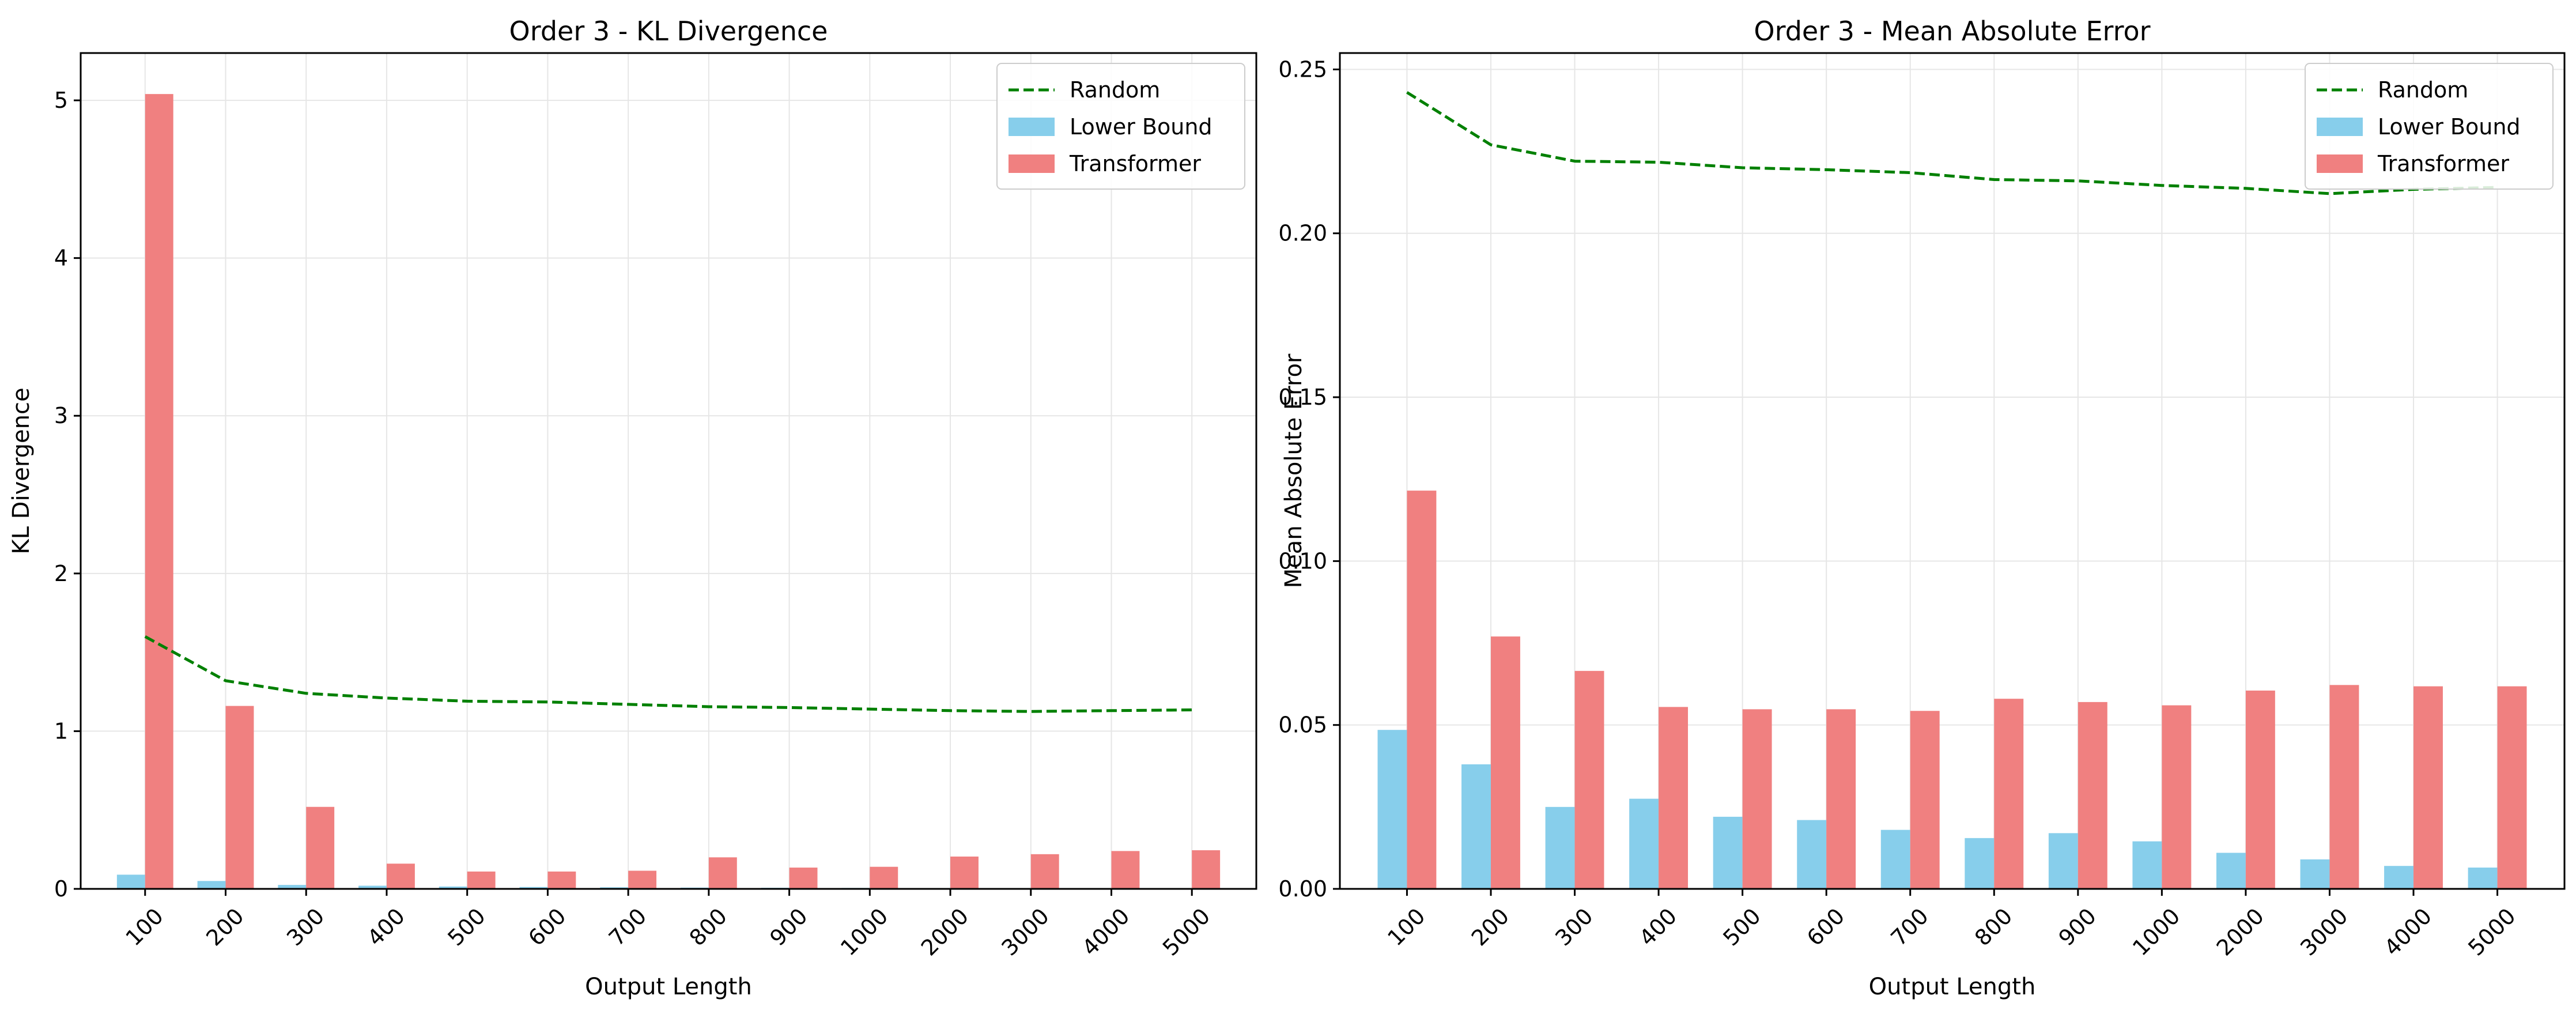  I want to click on chart-title: Order 3 - KL Divergence, so click(668, 31).